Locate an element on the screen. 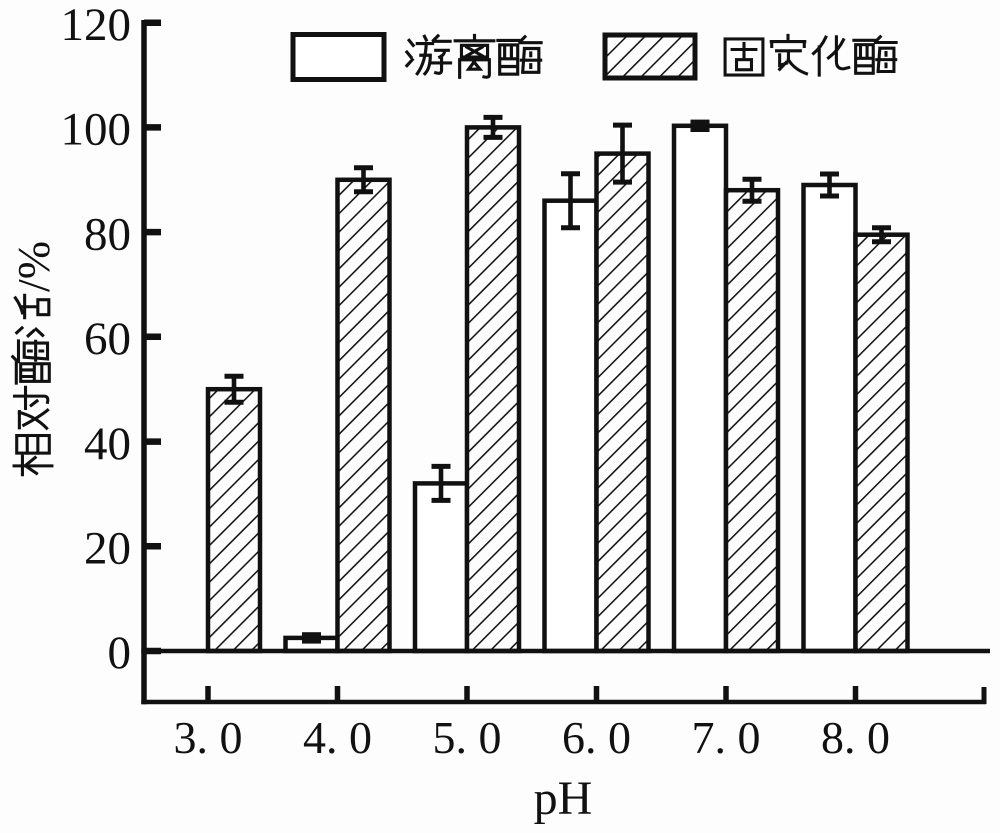  svg-text: 20 is located at coordinates (107, 549).